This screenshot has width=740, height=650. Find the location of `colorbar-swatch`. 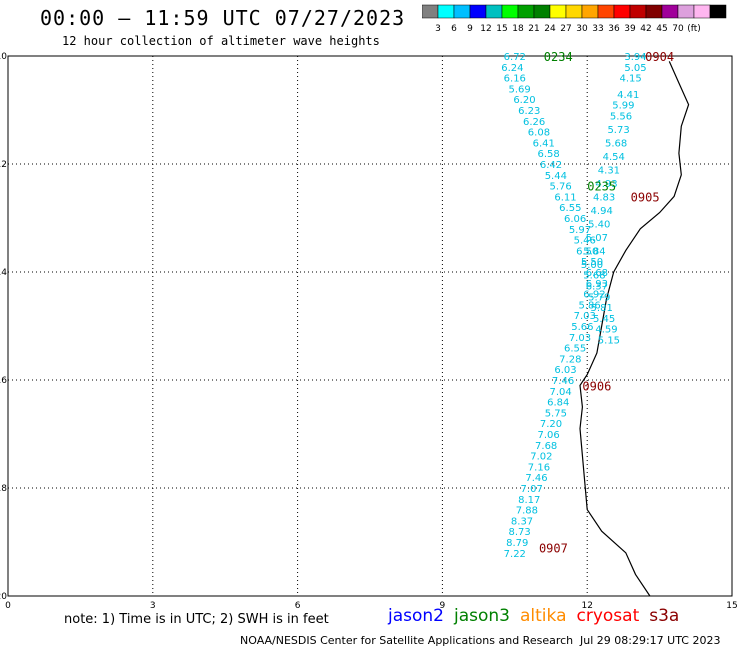

colorbar-swatch is located at coordinates (718, 11).